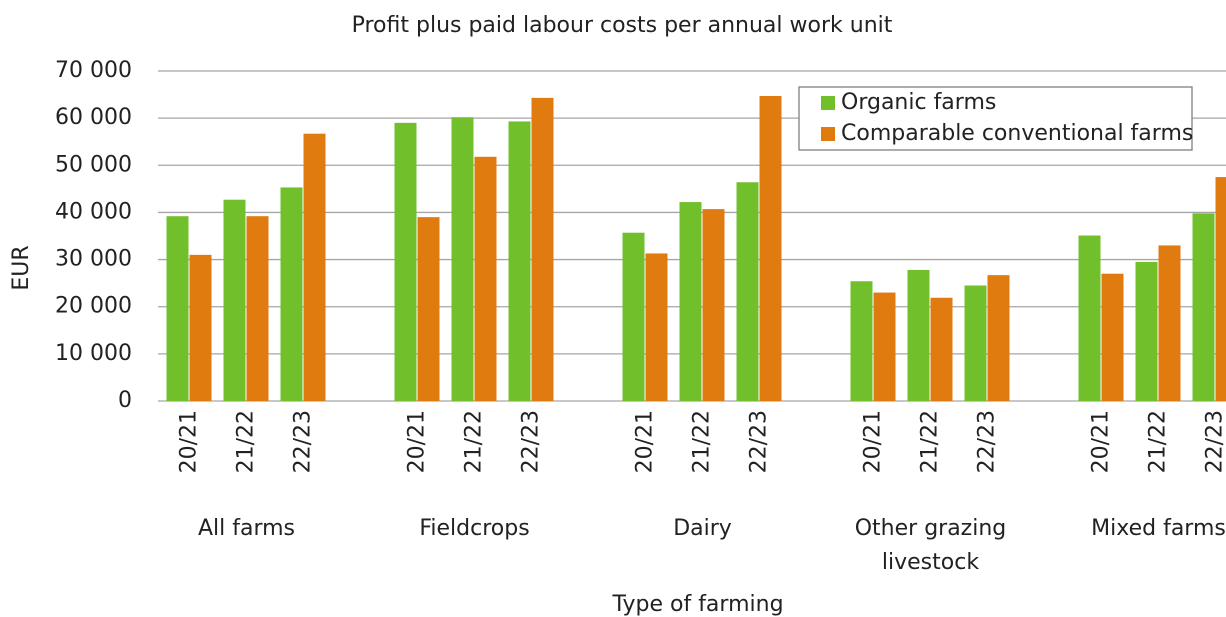 The image size is (1226, 617). Describe the element at coordinates (697, 604) in the screenshot. I see `x-axis-title: Type of farming` at that location.